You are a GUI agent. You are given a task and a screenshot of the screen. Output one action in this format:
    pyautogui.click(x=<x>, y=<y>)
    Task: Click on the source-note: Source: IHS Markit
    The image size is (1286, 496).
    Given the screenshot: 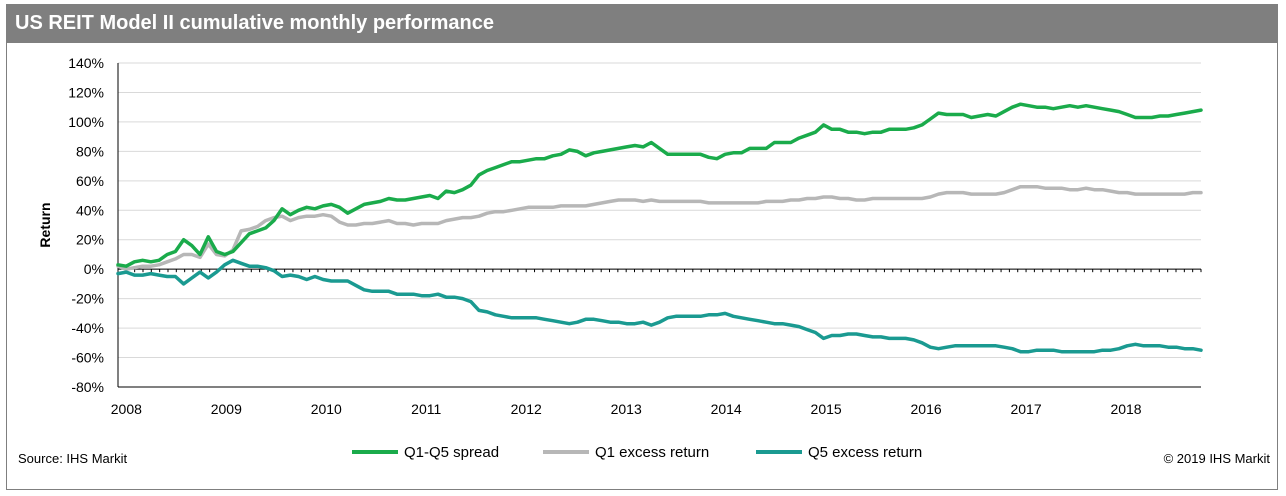 What is the action you would take?
    pyautogui.click(x=73, y=458)
    